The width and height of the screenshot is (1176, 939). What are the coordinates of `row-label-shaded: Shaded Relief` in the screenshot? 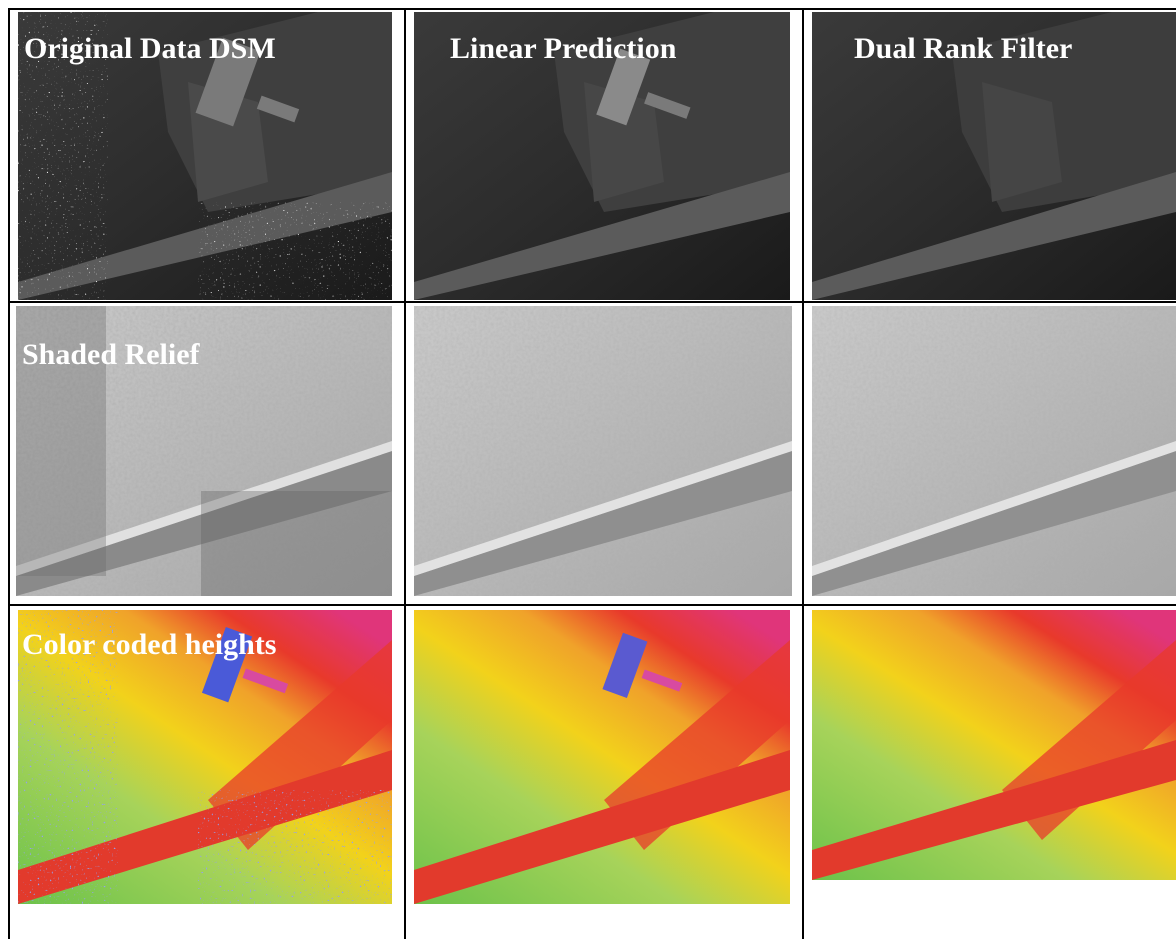 It's located at (111, 354).